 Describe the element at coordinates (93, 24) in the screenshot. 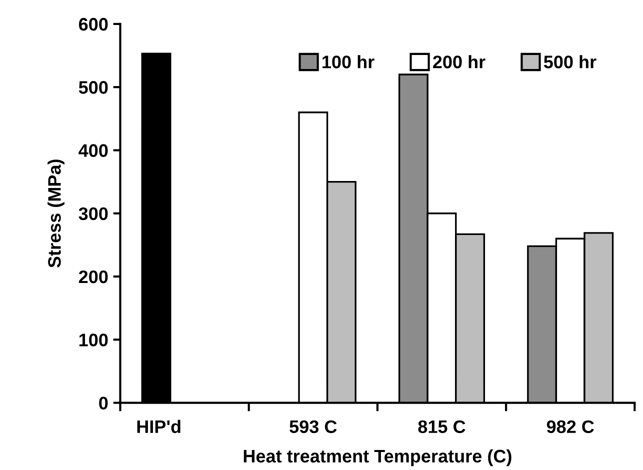

I see `y-tick-label: 600` at that location.